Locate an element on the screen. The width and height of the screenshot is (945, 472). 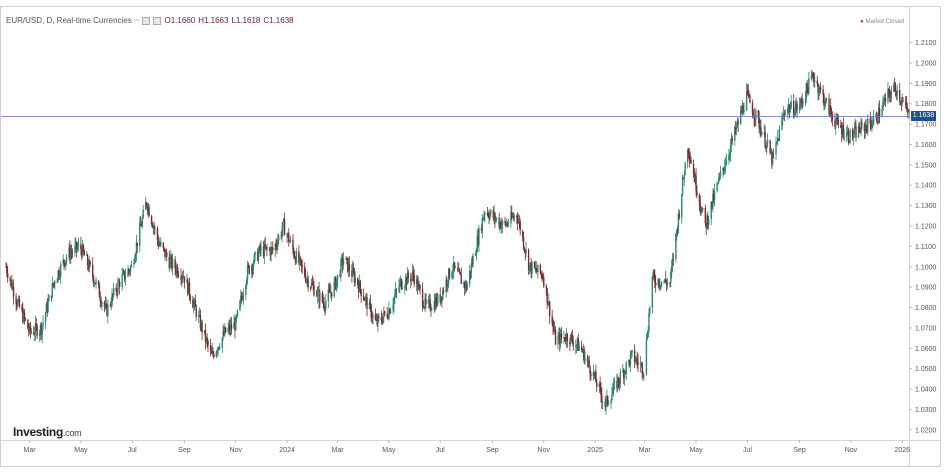
settings-toggle-icon is located at coordinates (157, 20).